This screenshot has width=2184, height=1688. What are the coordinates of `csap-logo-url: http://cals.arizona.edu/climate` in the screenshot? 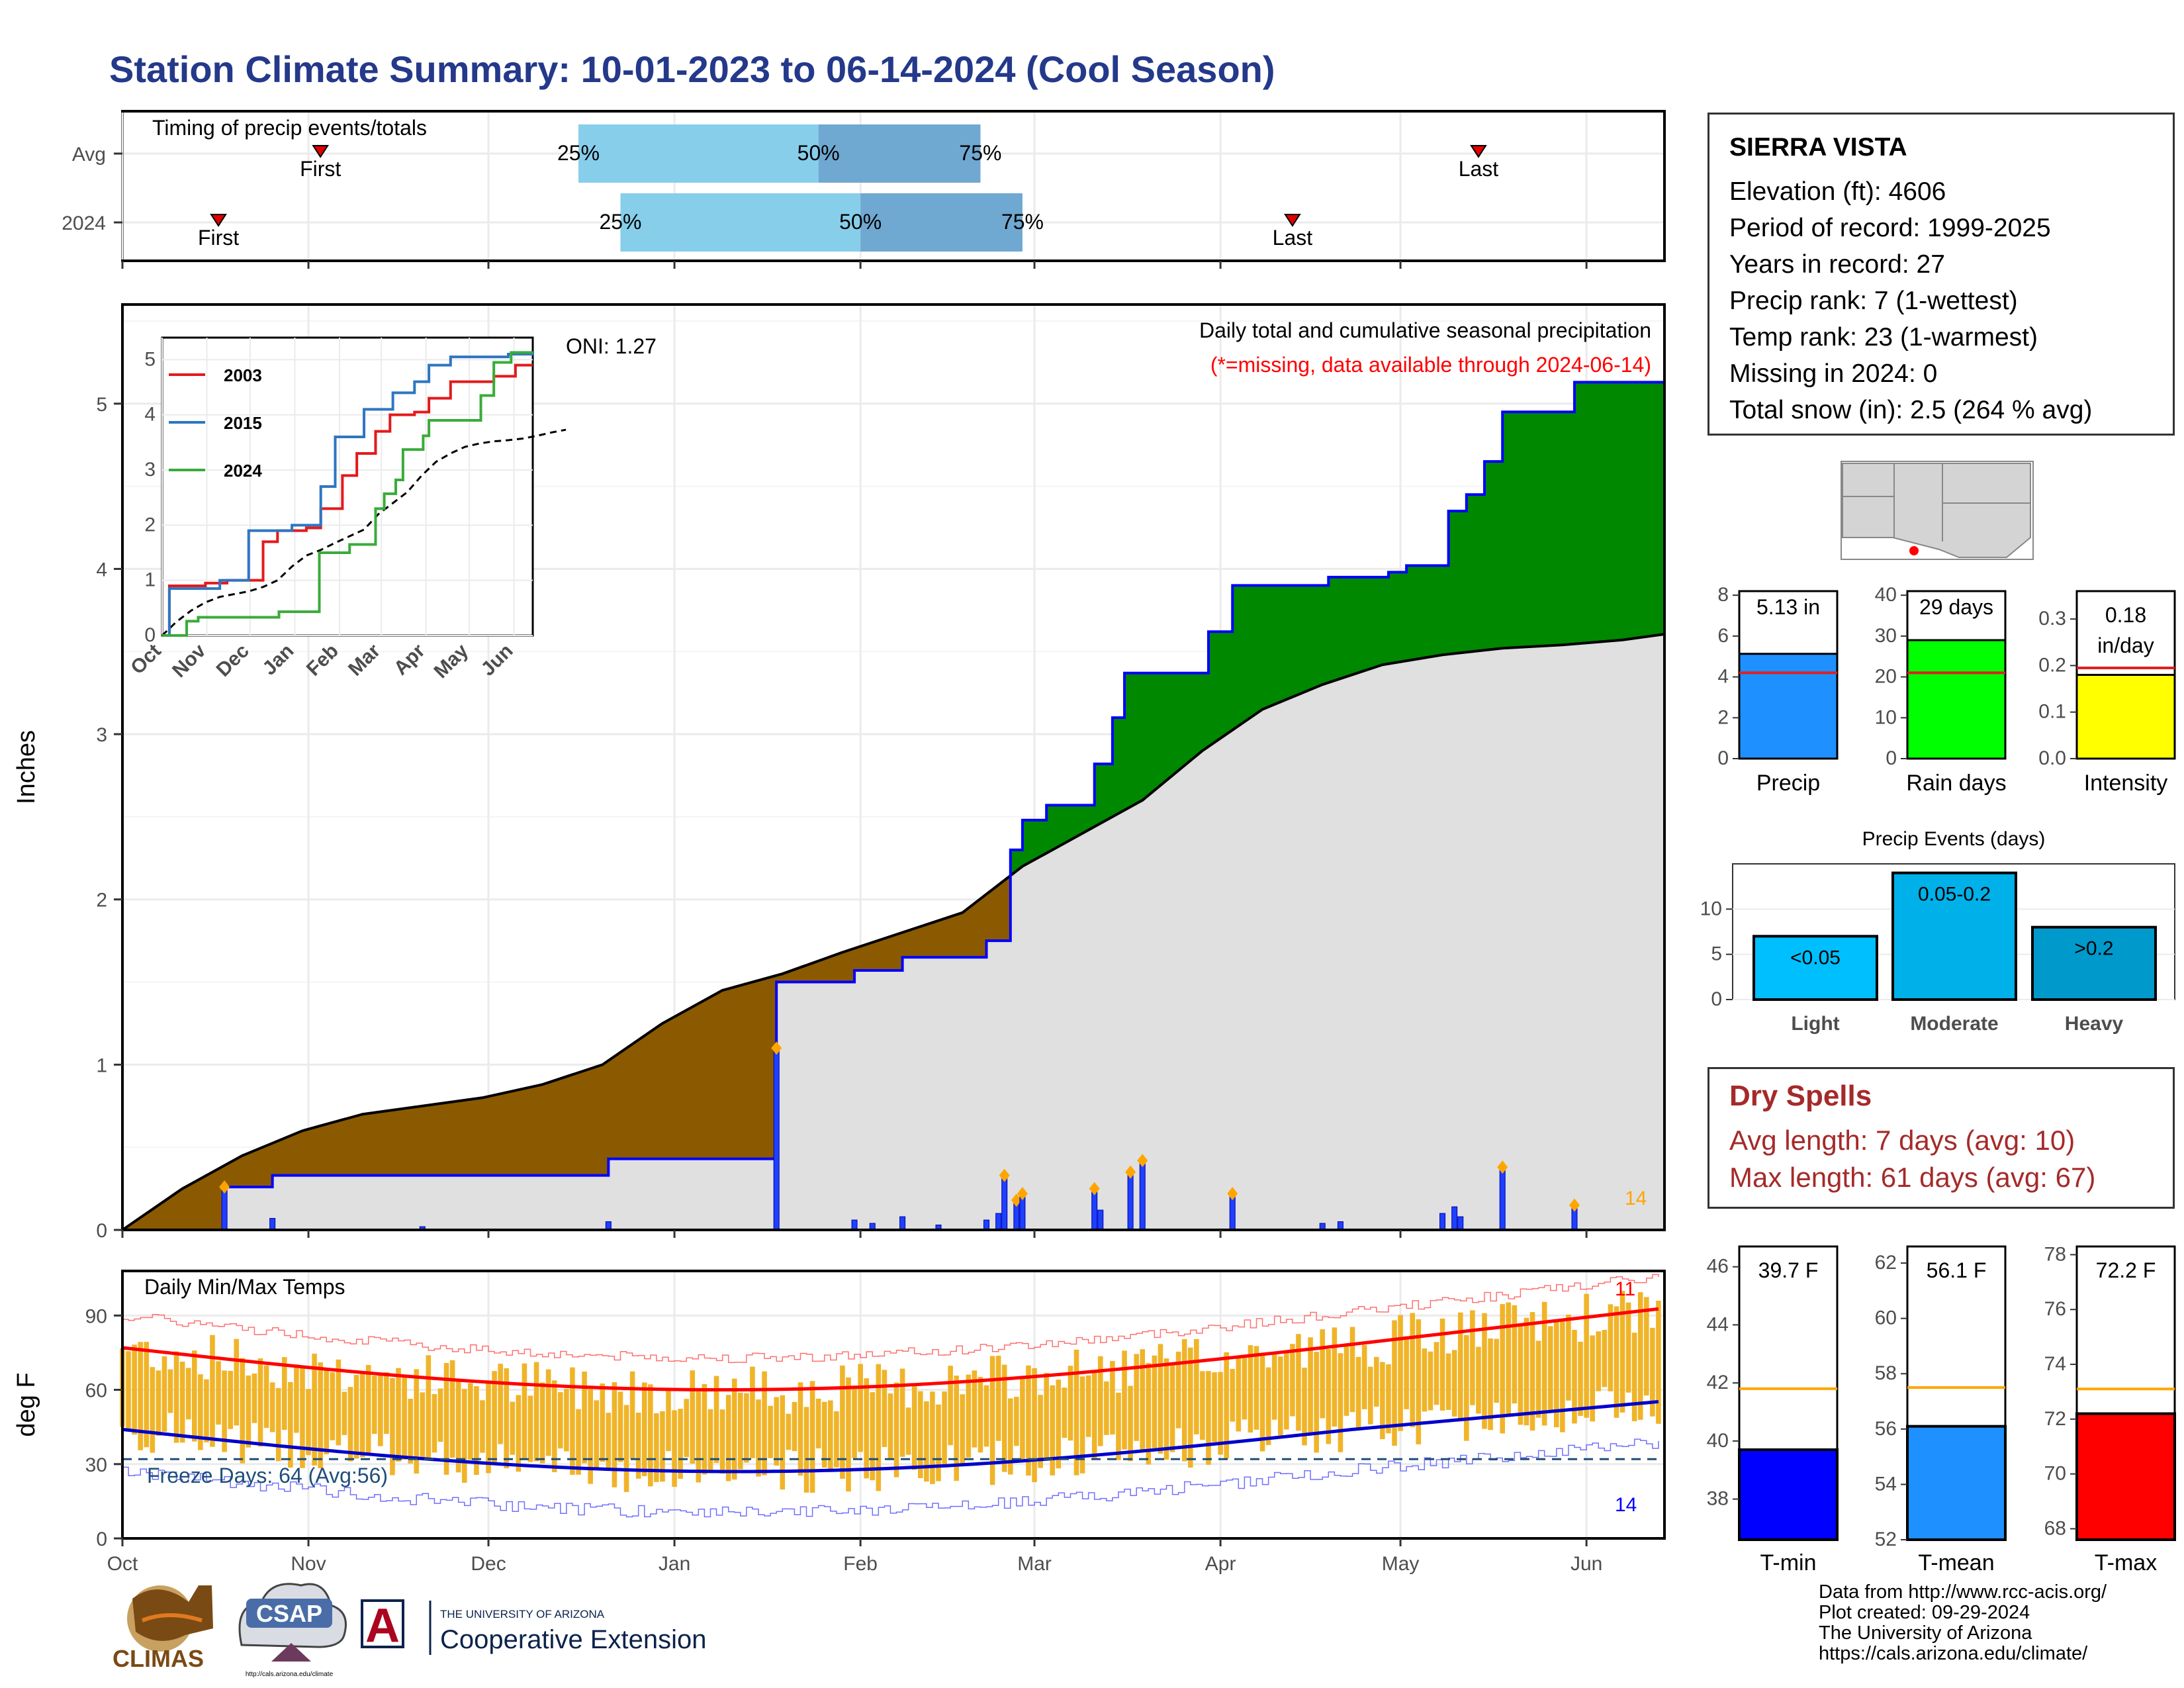 It's located at (290, 1674).